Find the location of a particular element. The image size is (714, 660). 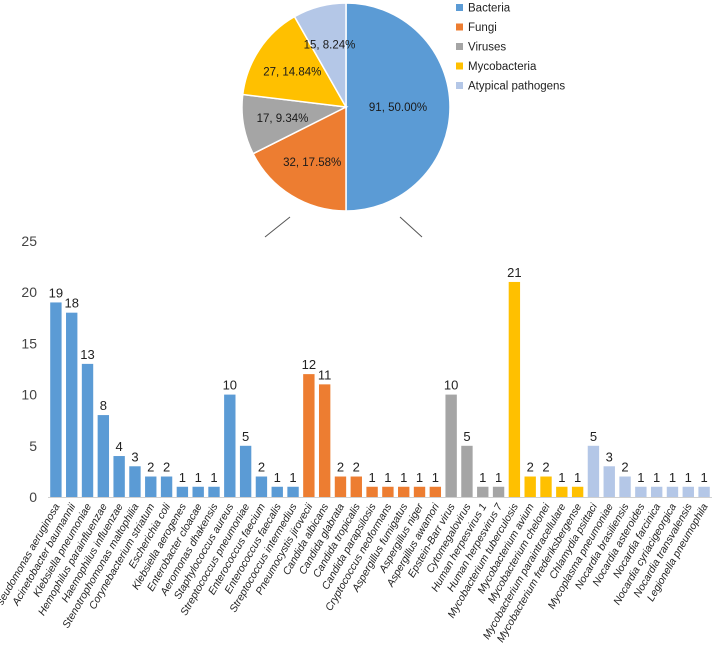

bar-klebsiella-aerogenes is located at coordinates (182, 491).